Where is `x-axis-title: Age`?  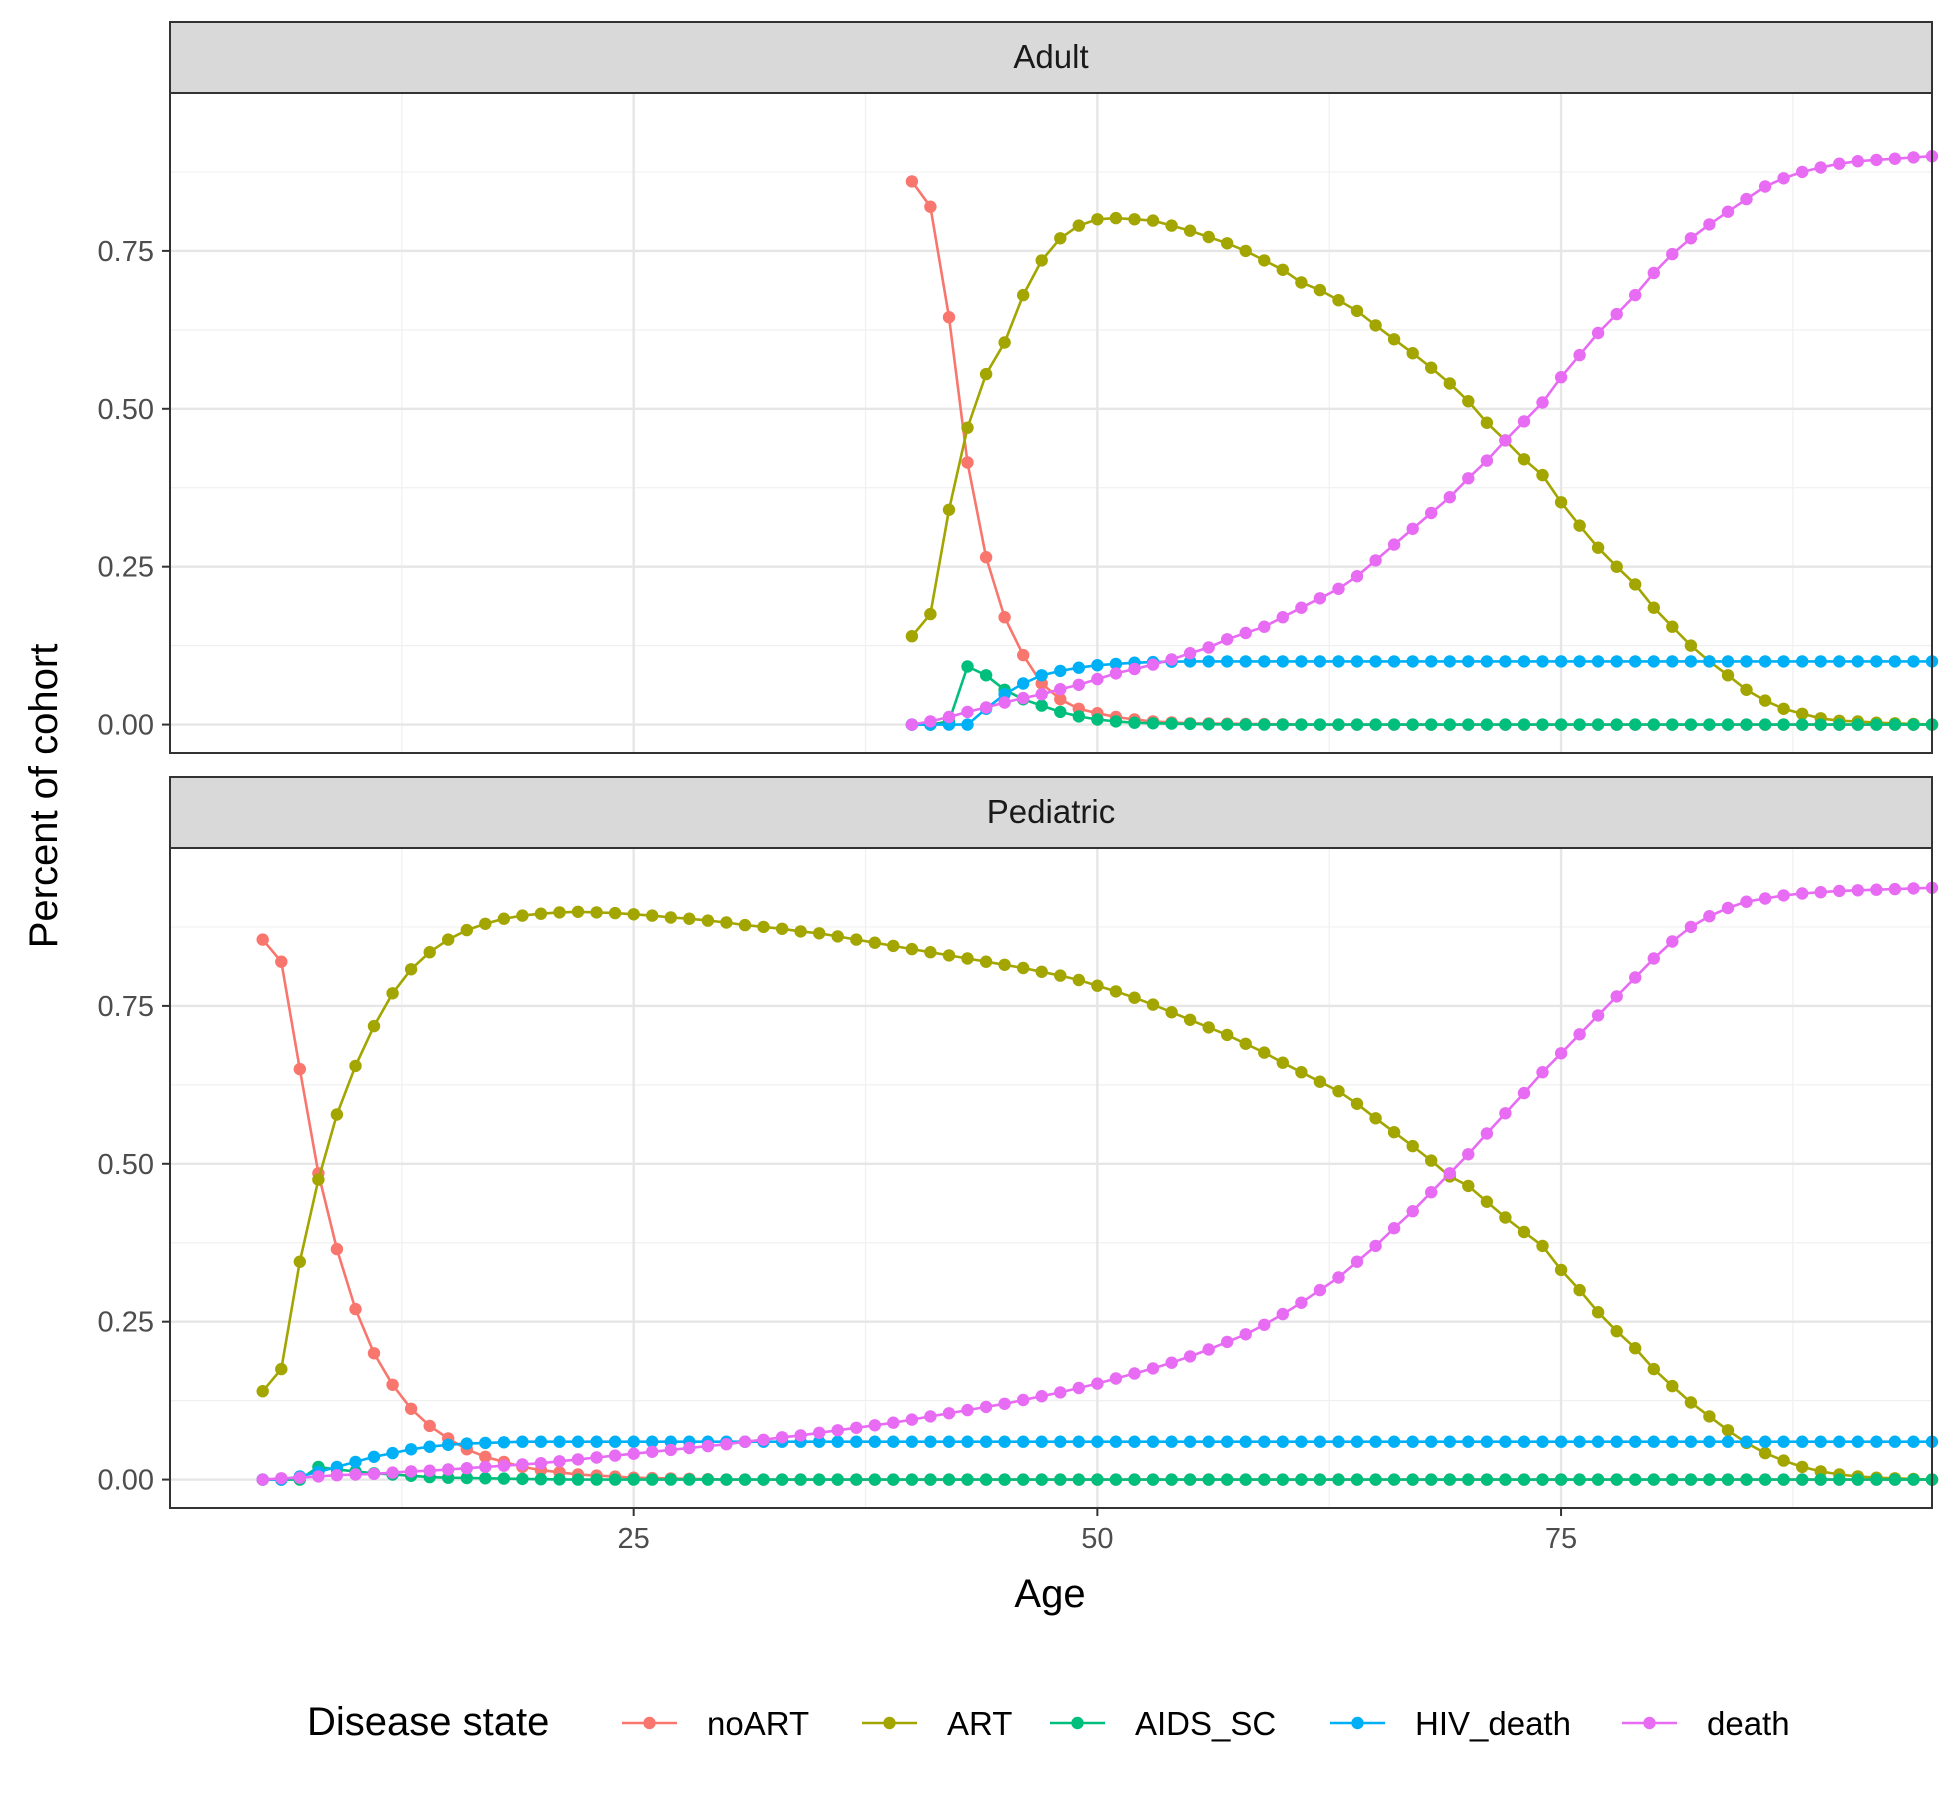
x-axis-title: Age is located at coordinates (1049, 1594).